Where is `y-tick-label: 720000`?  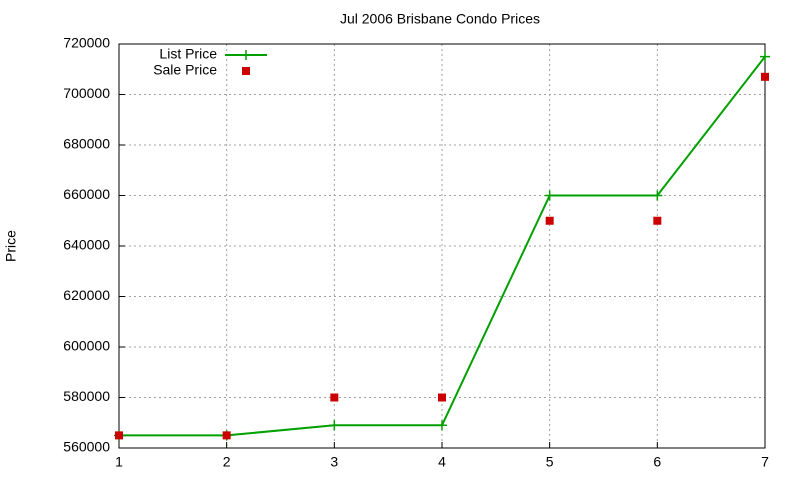 y-tick-label: 720000 is located at coordinates (86, 43).